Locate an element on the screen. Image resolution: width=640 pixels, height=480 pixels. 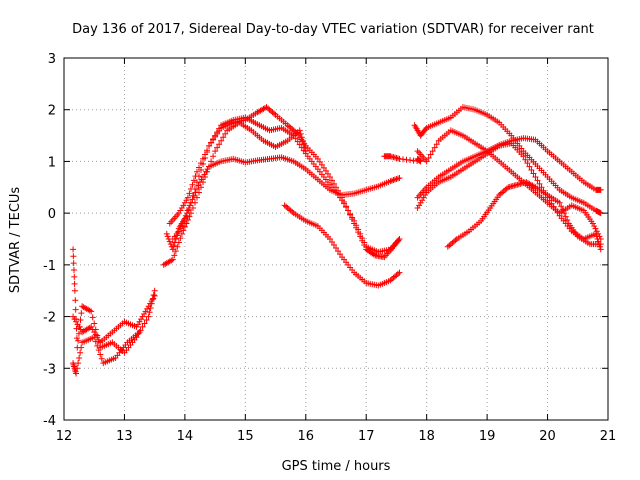
x-tick-label: 18 is located at coordinates (426, 436).